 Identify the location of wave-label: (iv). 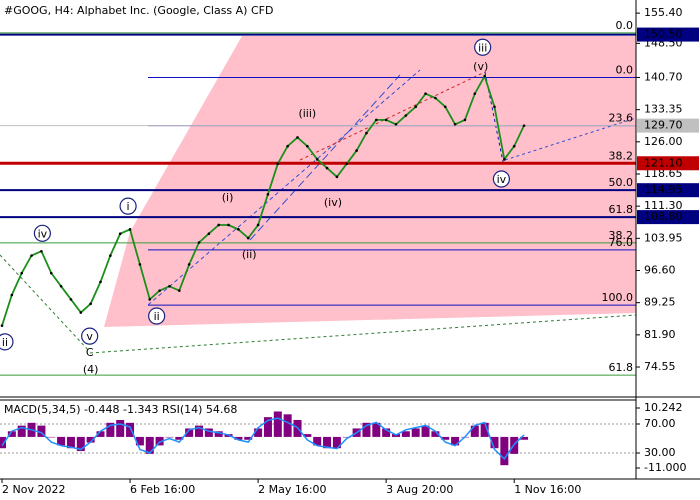
(333, 202).